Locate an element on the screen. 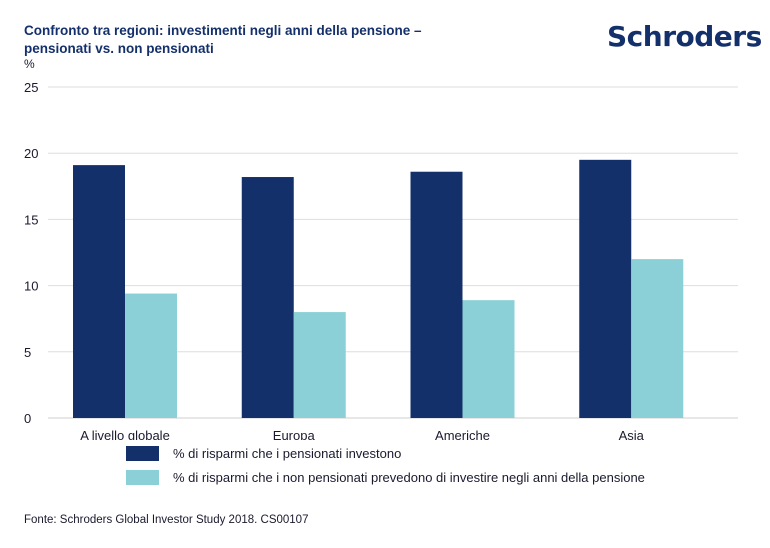  y-tick-label: 15 is located at coordinates (31, 219).